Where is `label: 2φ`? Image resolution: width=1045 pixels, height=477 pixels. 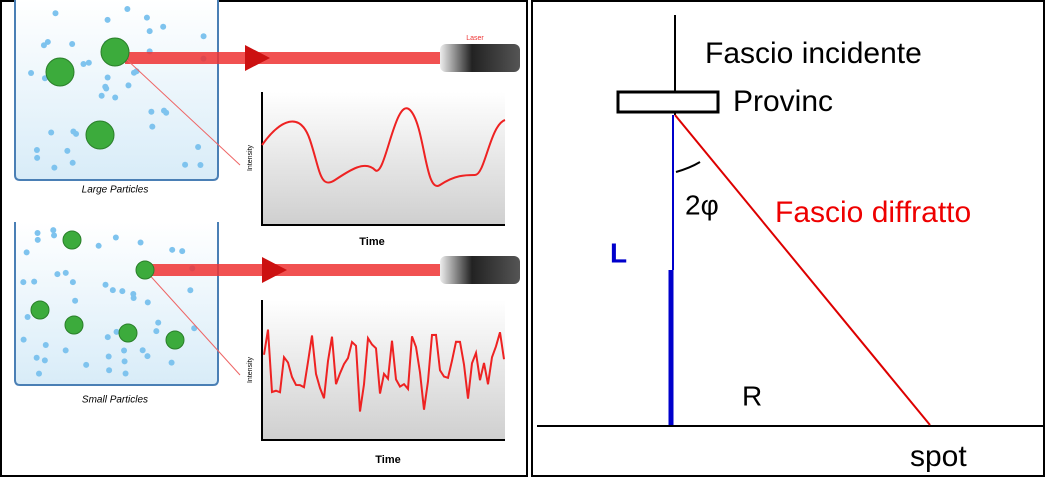
label: 2φ is located at coordinates (702, 204).